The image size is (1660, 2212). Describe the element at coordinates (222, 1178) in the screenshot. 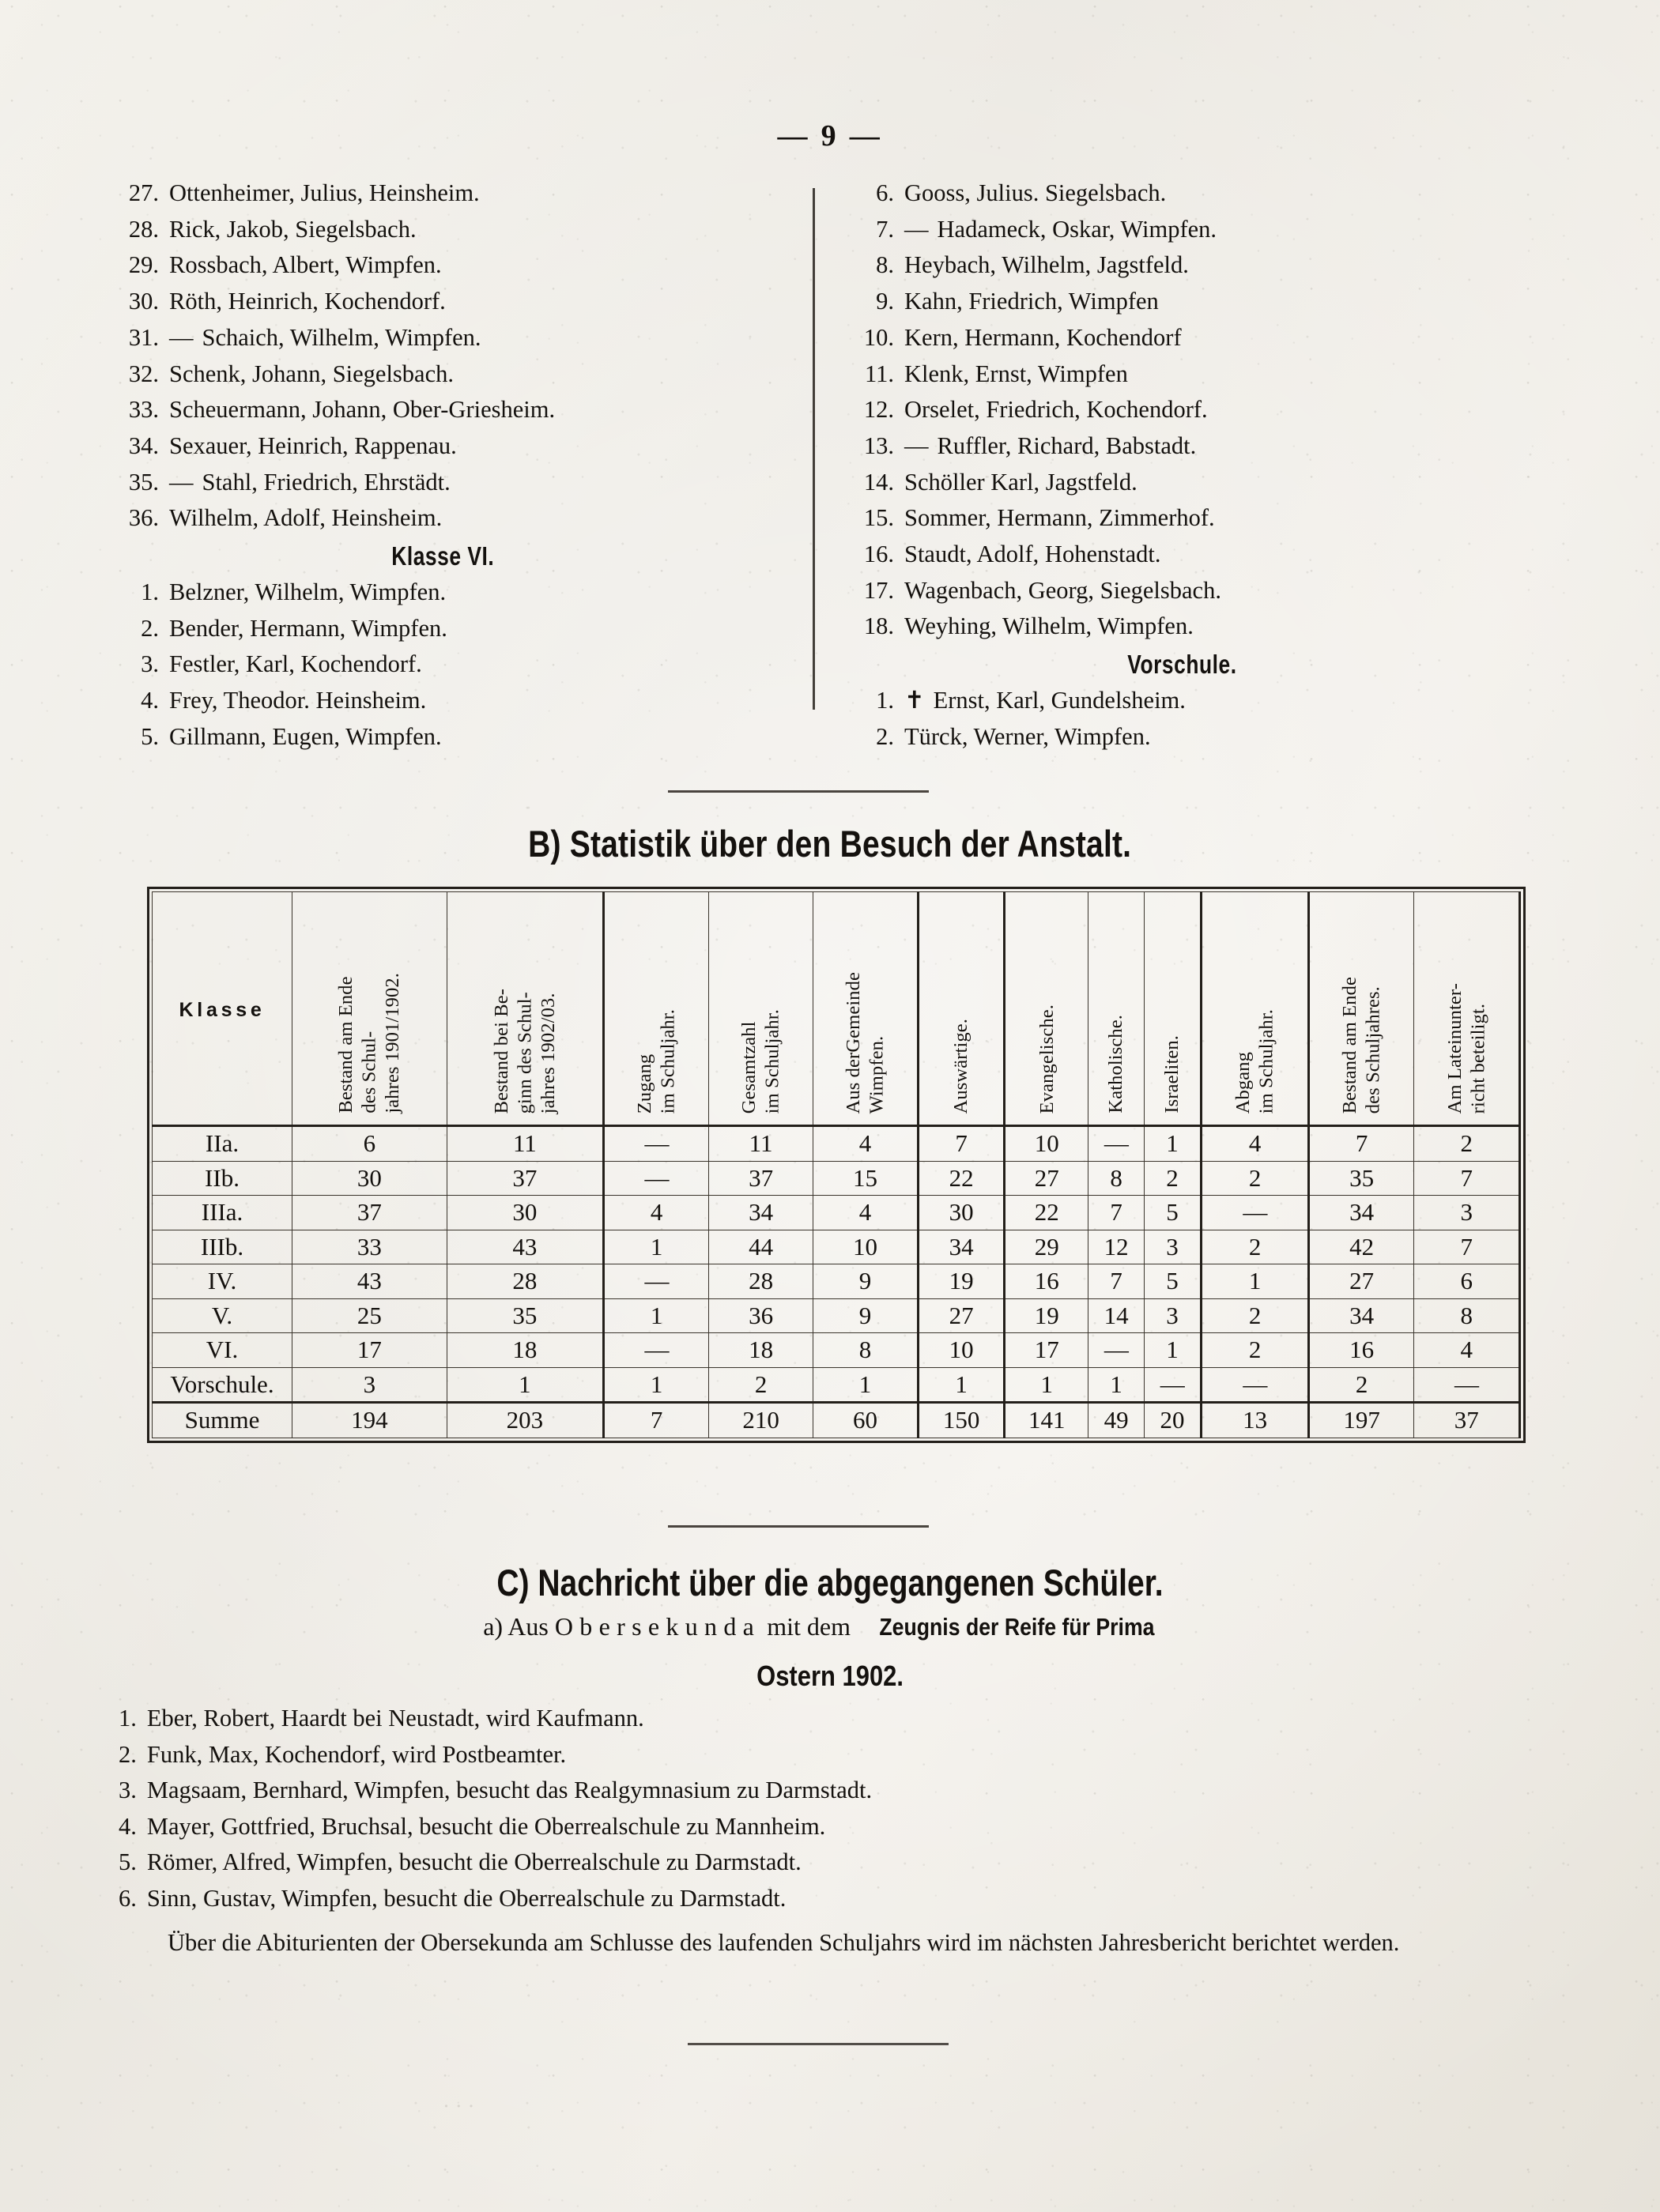

I see `statistics-row-label: IIb.` at that location.